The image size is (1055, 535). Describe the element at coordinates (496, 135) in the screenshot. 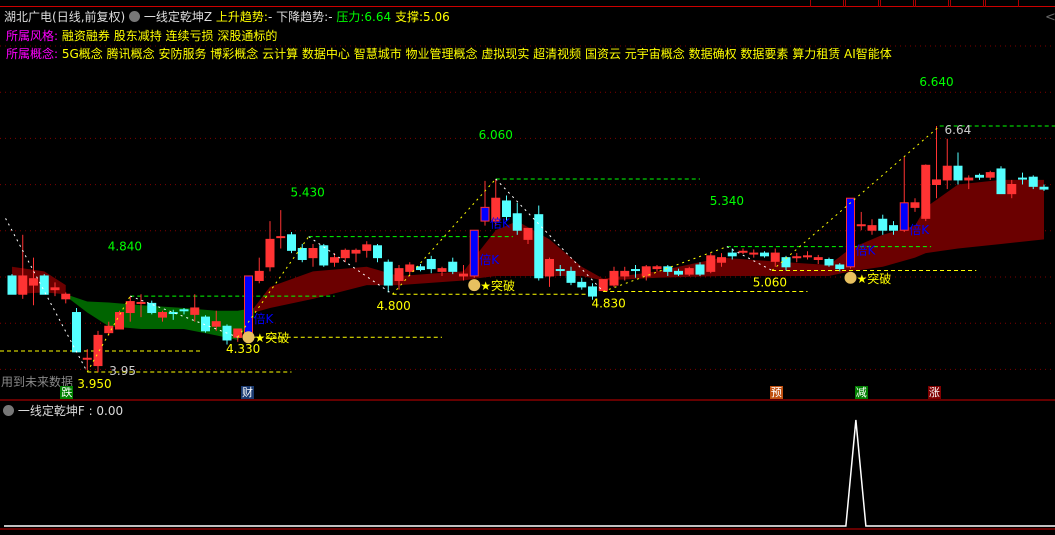

I see `high-price-label: 6.060` at that location.